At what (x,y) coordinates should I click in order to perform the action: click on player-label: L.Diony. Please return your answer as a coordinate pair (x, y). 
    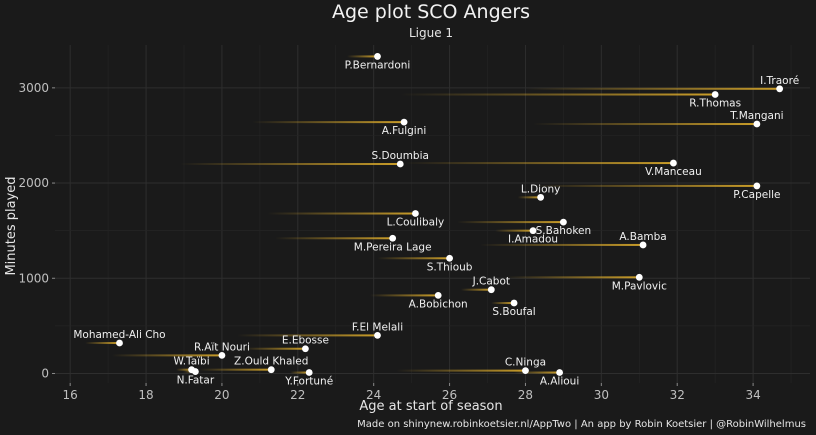
    Looking at the image, I should click on (540, 189).